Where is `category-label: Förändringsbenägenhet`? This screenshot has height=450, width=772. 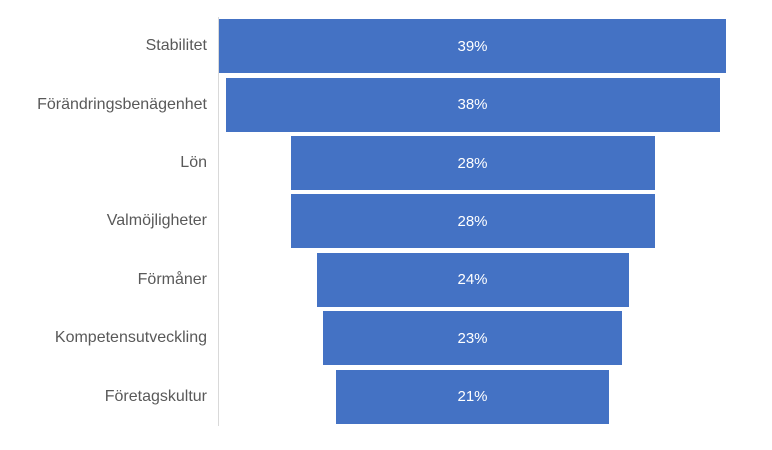
category-label: Förändringsbenägenhet is located at coordinates (122, 104).